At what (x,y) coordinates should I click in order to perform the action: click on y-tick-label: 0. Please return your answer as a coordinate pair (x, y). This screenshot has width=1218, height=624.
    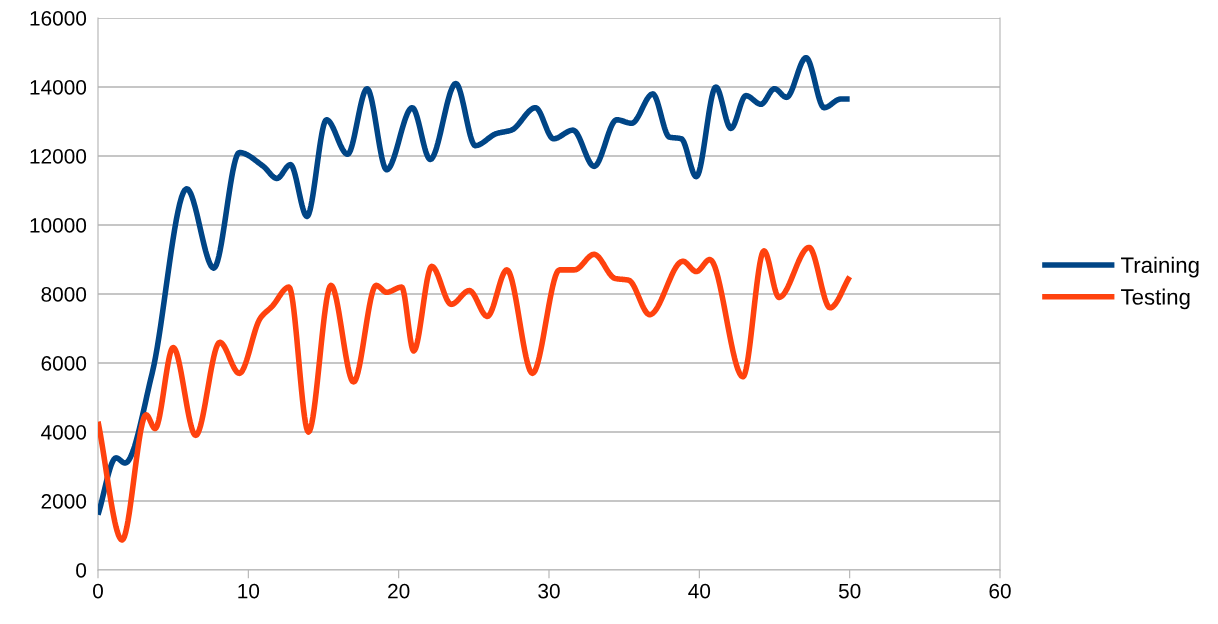
    Looking at the image, I should click on (81, 570).